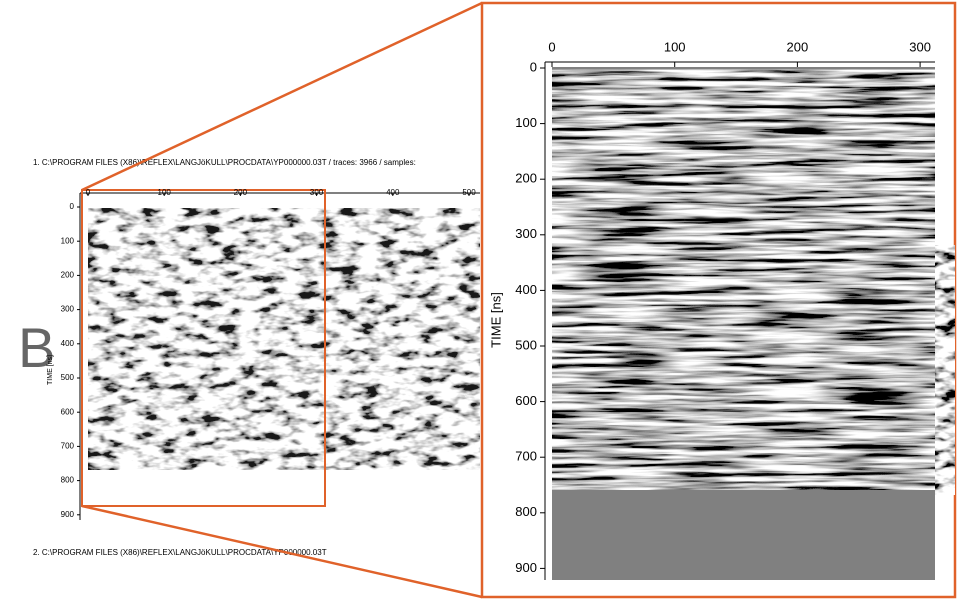 Image resolution: width=959 pixels, height=601 pixels. I want to click on panel-label: B, so click(36, 347).